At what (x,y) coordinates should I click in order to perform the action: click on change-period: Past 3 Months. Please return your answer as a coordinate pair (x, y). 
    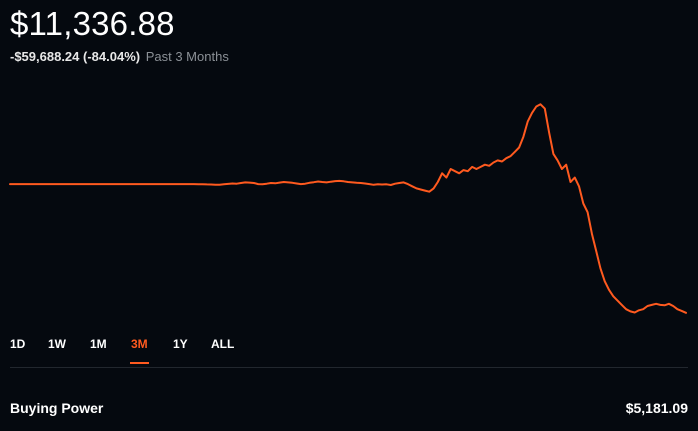
    Looking at the image, I should click on (187, 56).